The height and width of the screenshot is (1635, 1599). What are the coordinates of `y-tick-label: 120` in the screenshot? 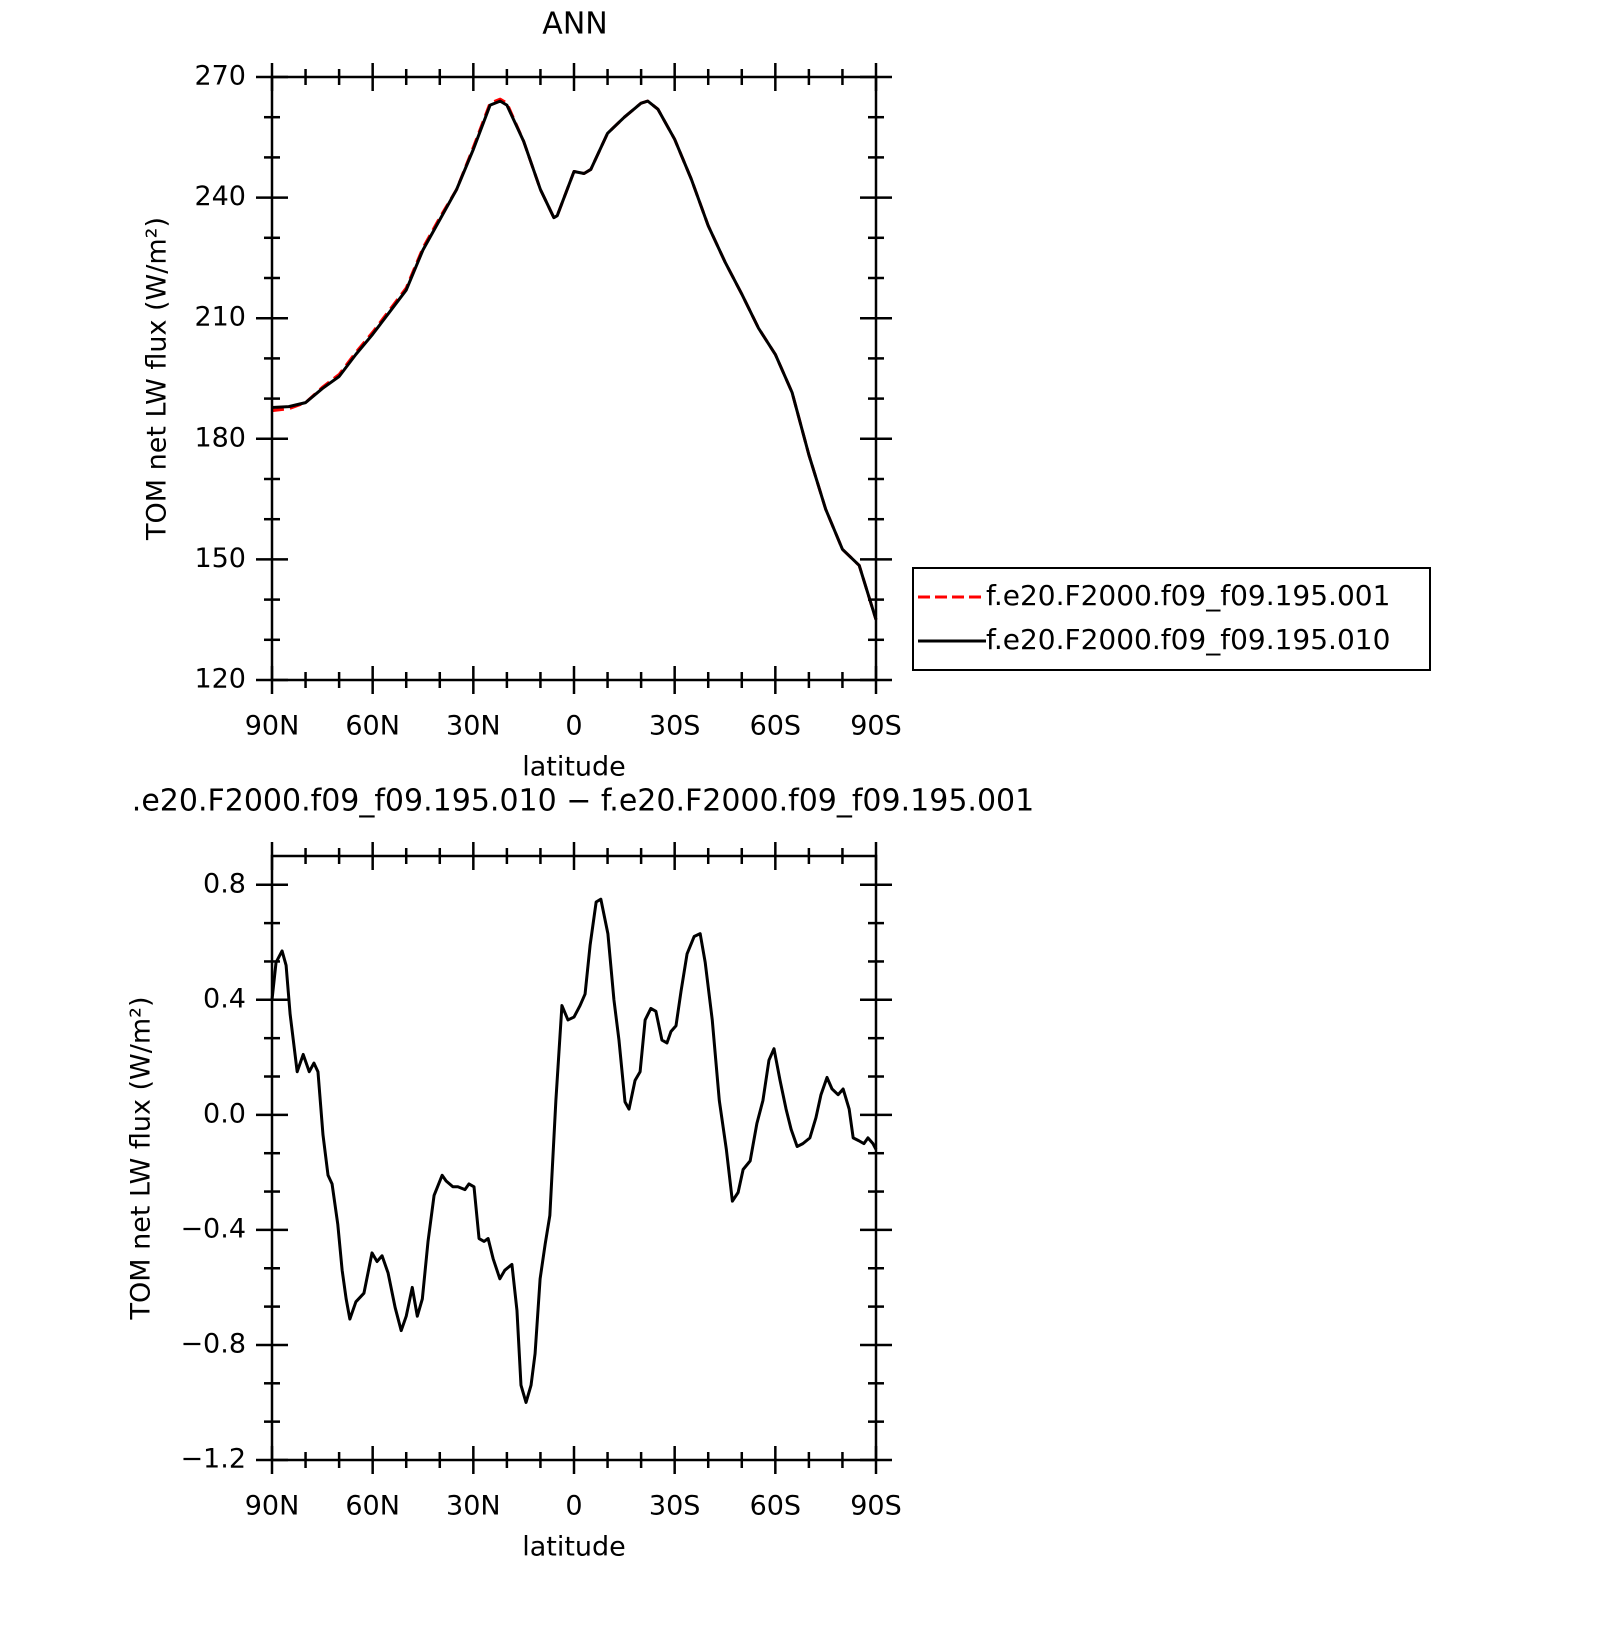 It's located at (220, 679).